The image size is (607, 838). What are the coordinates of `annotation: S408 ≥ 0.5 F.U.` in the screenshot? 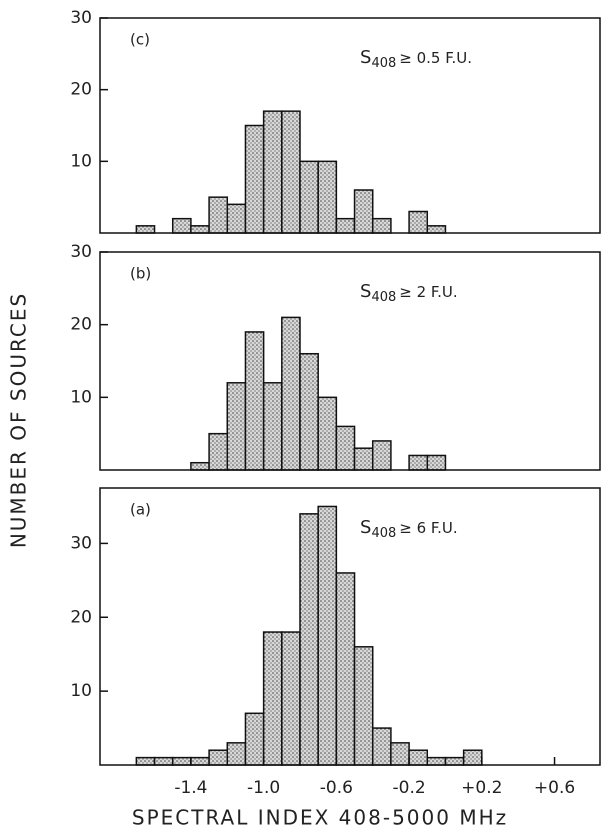 It's located at (416, 59).